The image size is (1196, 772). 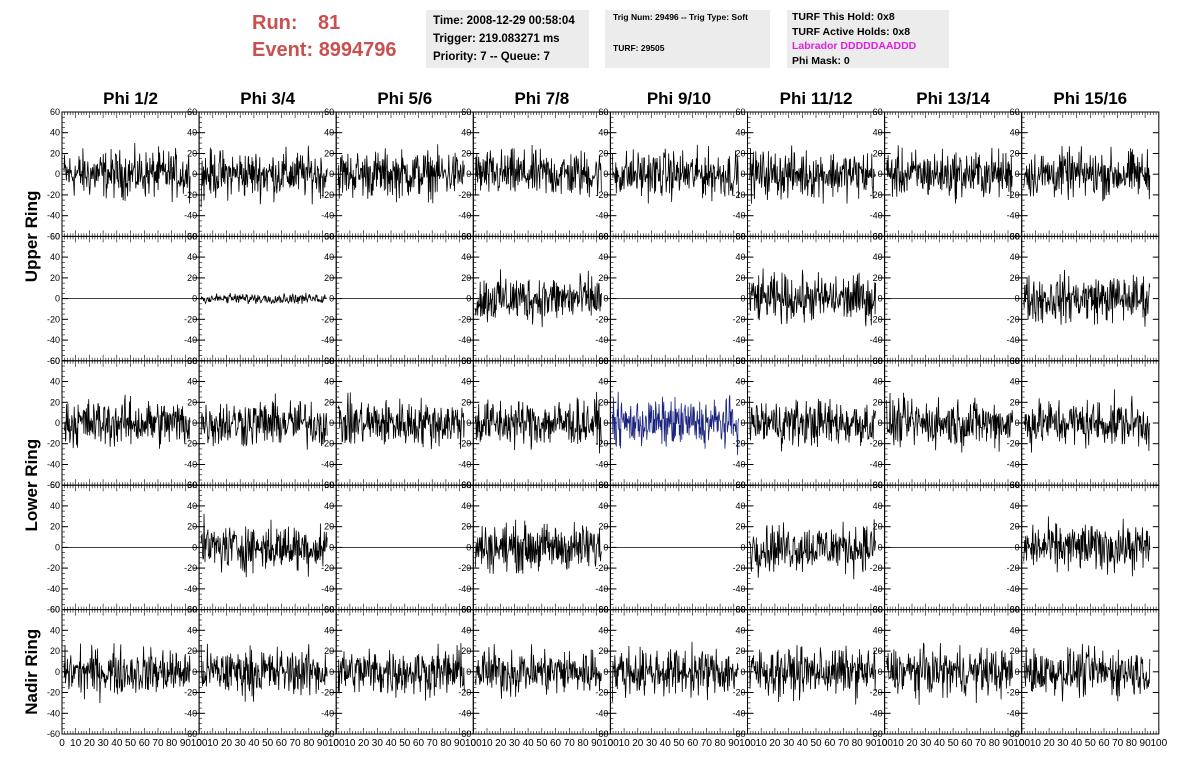 I want to click on y-tick-label: -60, so click(x=53, y=485).